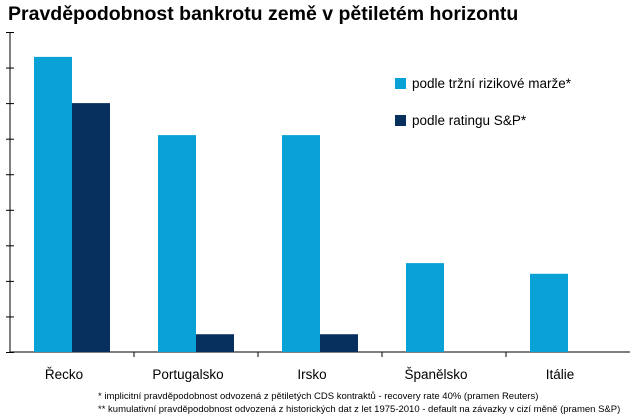 This screenshot has width=640, height=420. I want to click on x-tick-label: Španělsko, so click(435, 374).